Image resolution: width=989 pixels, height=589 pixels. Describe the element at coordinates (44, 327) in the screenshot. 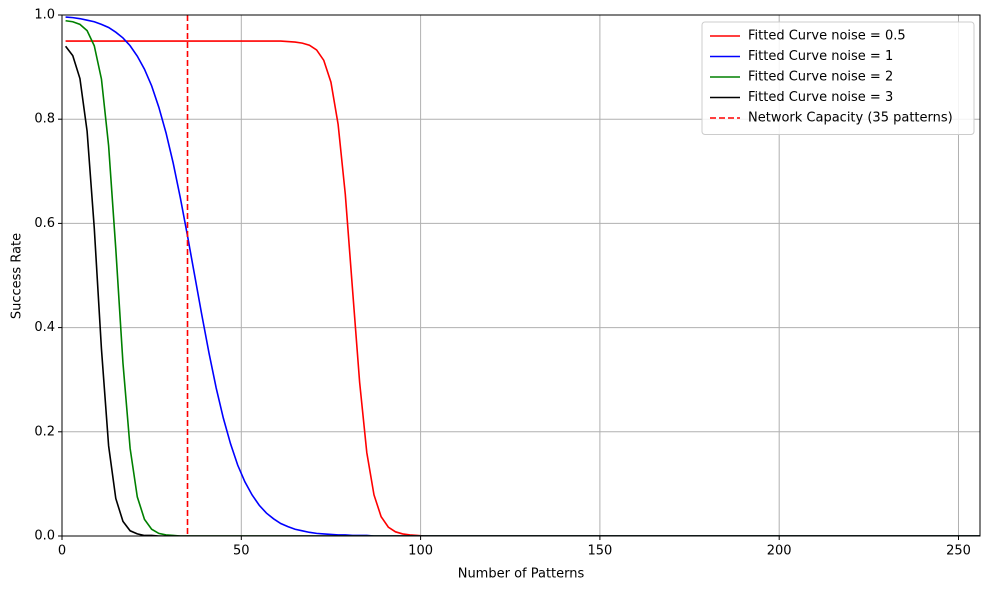

I see `y-tick-label: 0.4` at that location.